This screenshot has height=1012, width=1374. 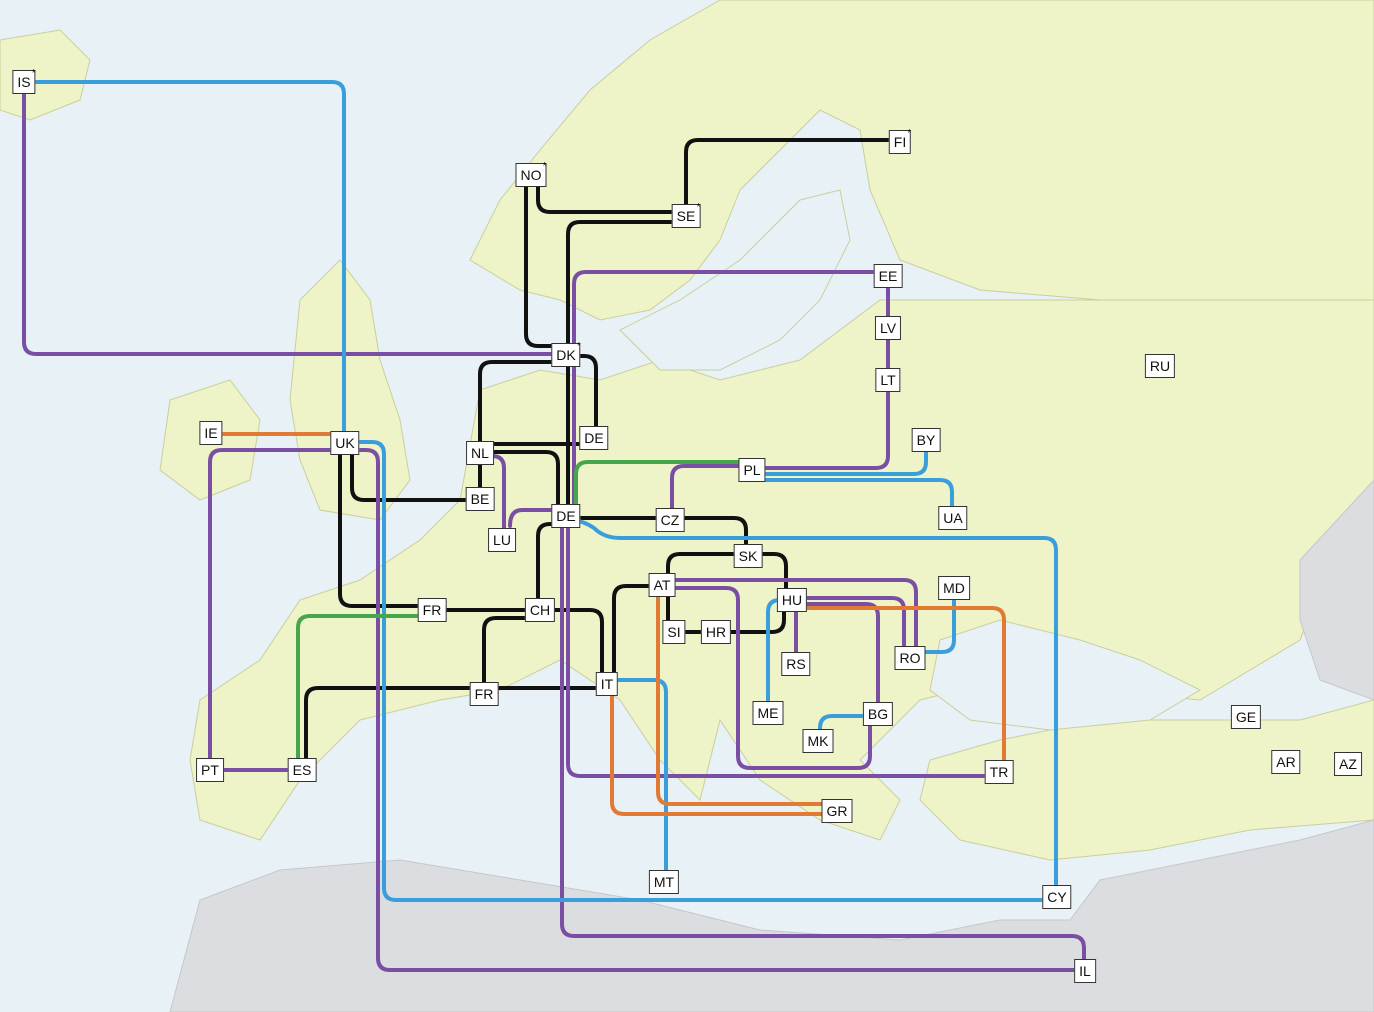 I want to click on node-cz: CZ, so click(x=670, y=520).